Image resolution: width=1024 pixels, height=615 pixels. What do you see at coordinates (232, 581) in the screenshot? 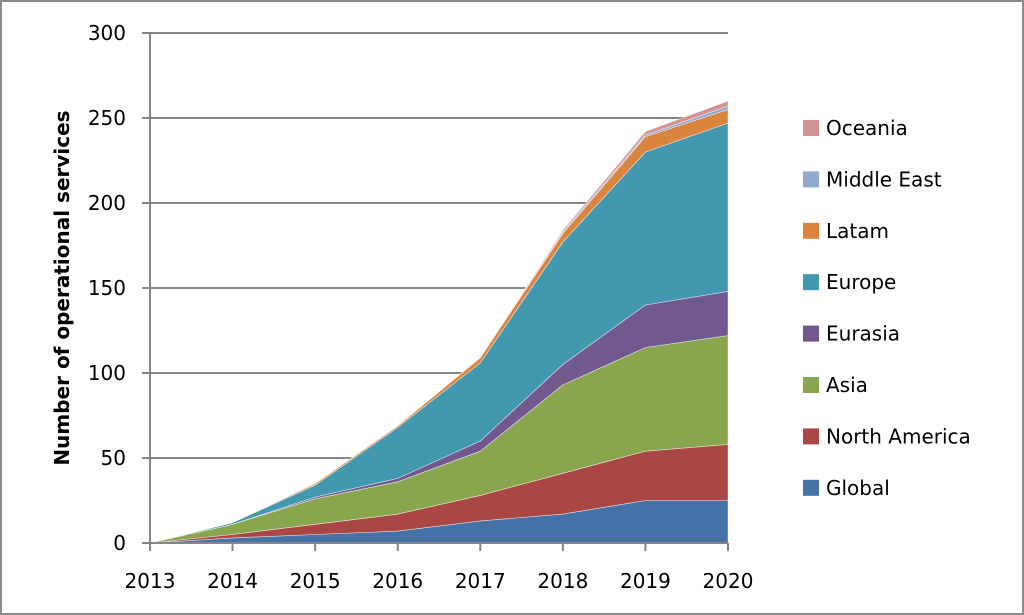
I see `x-tick-label: 2014` at bounding box center [232, 581].